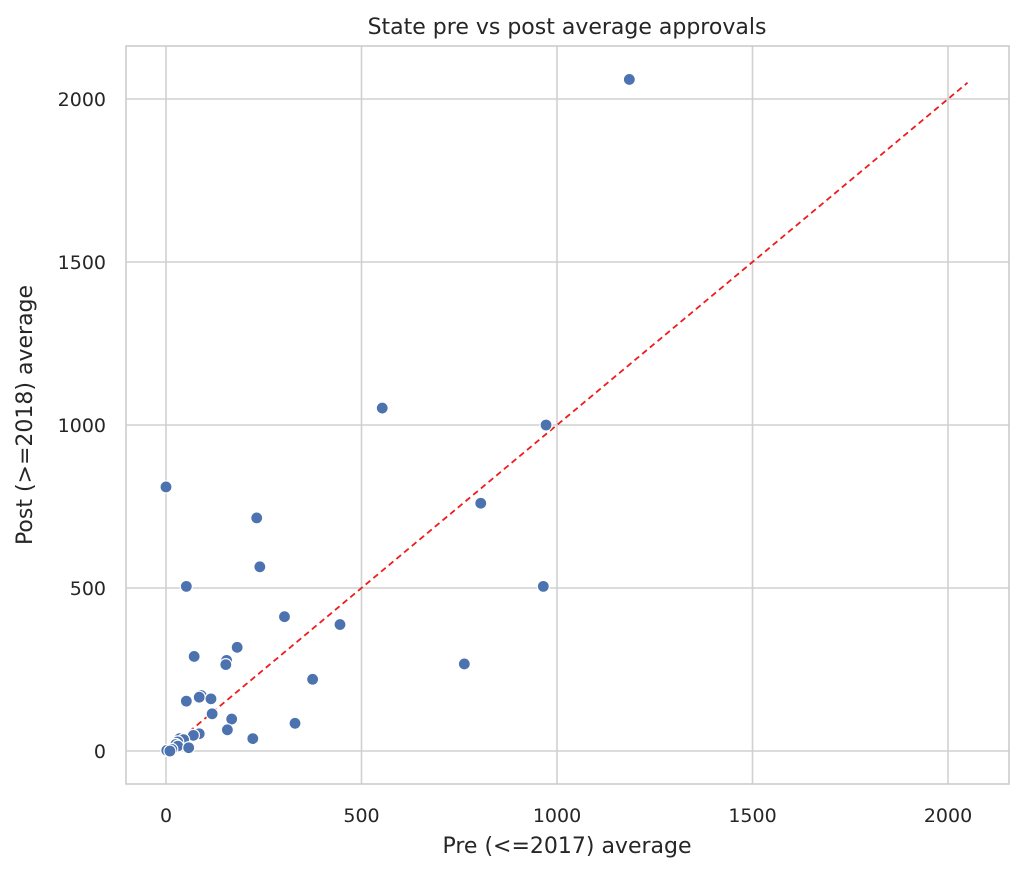 This screenshot has width=1024, height=874. I want to click on x-tick-label: 500, so click(361, 816).